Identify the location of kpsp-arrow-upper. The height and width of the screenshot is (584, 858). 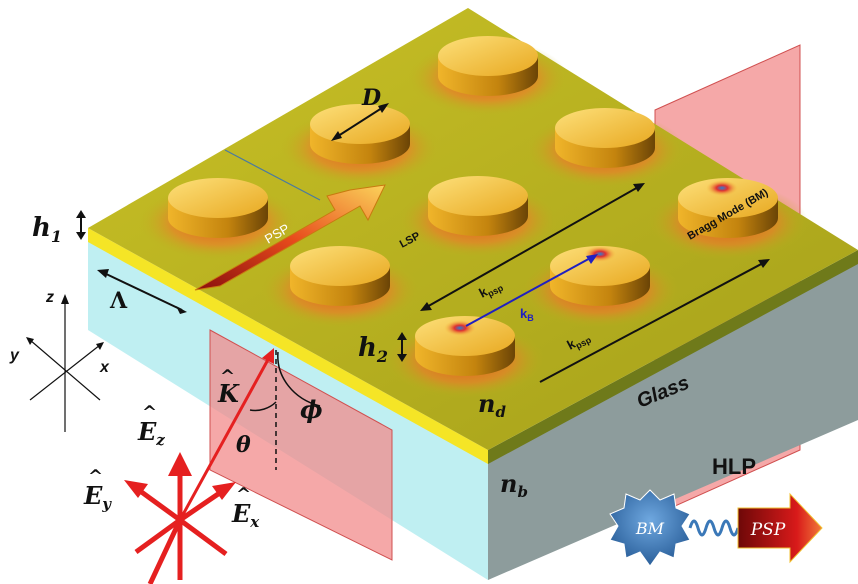
(532, 247).